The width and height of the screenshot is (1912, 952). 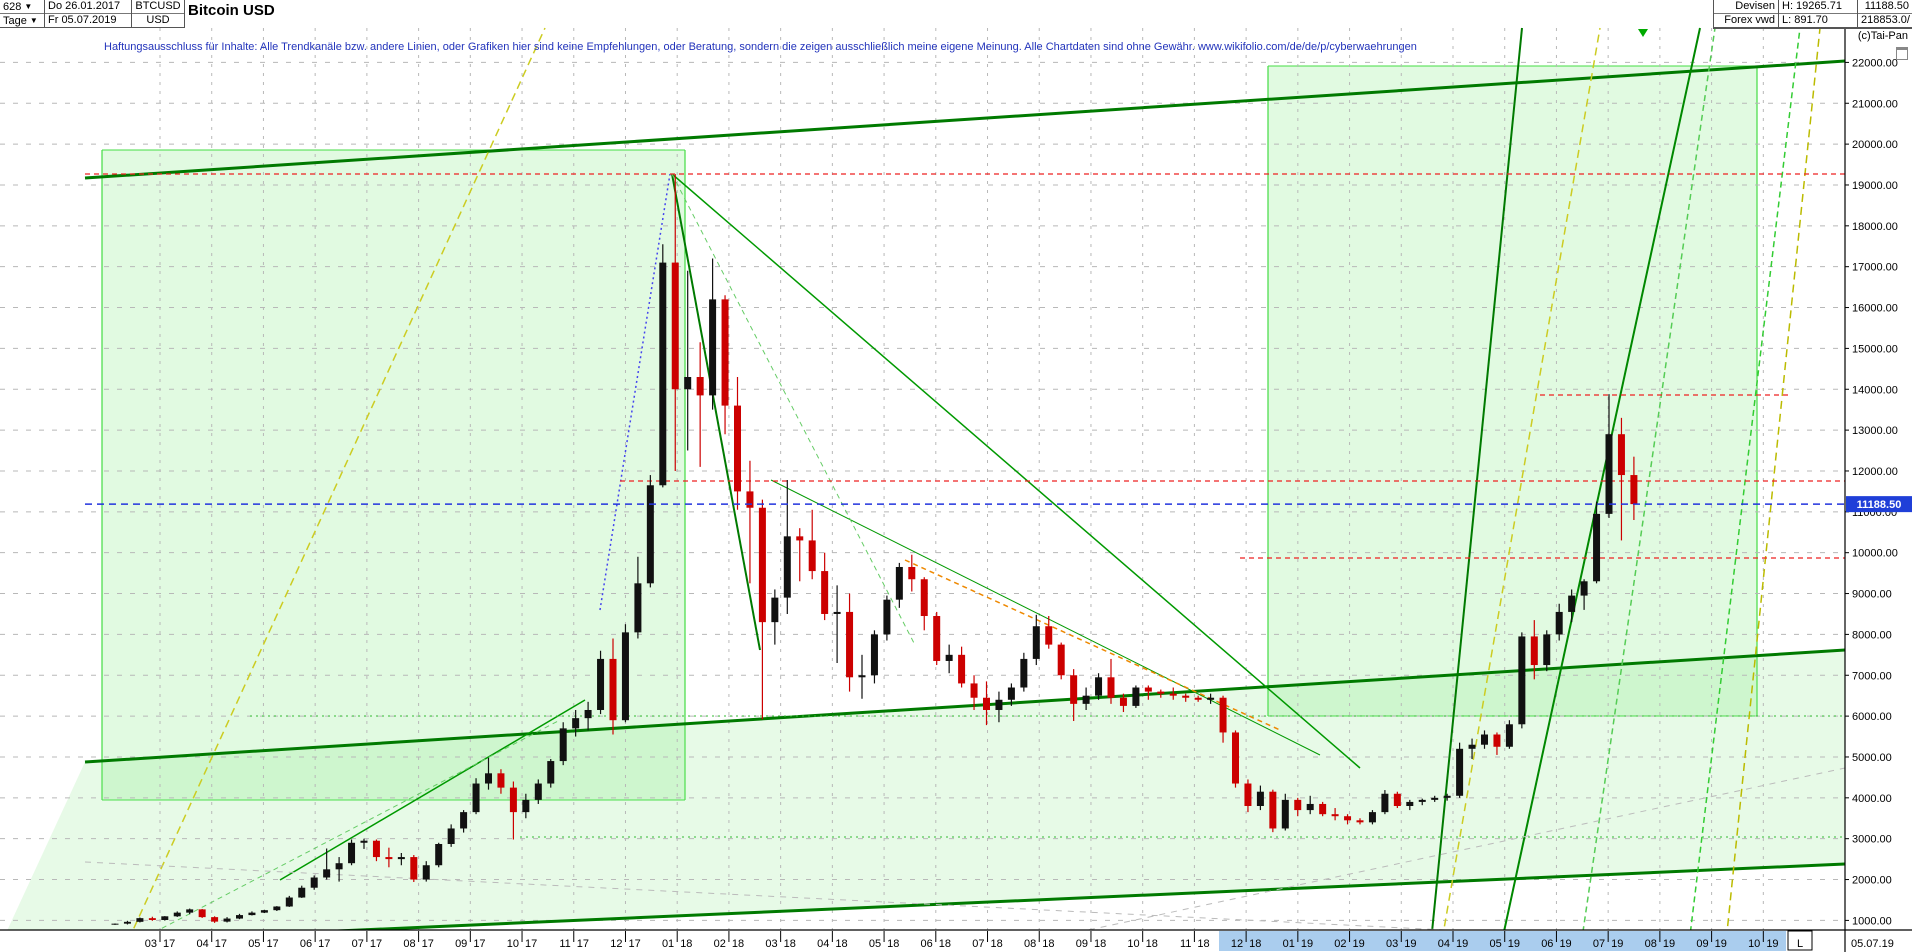 What do you see at coordinates (88, 7) in the screenshot?
I see `date-from: Do 26.01.2017` at bounding box center [88, 7].